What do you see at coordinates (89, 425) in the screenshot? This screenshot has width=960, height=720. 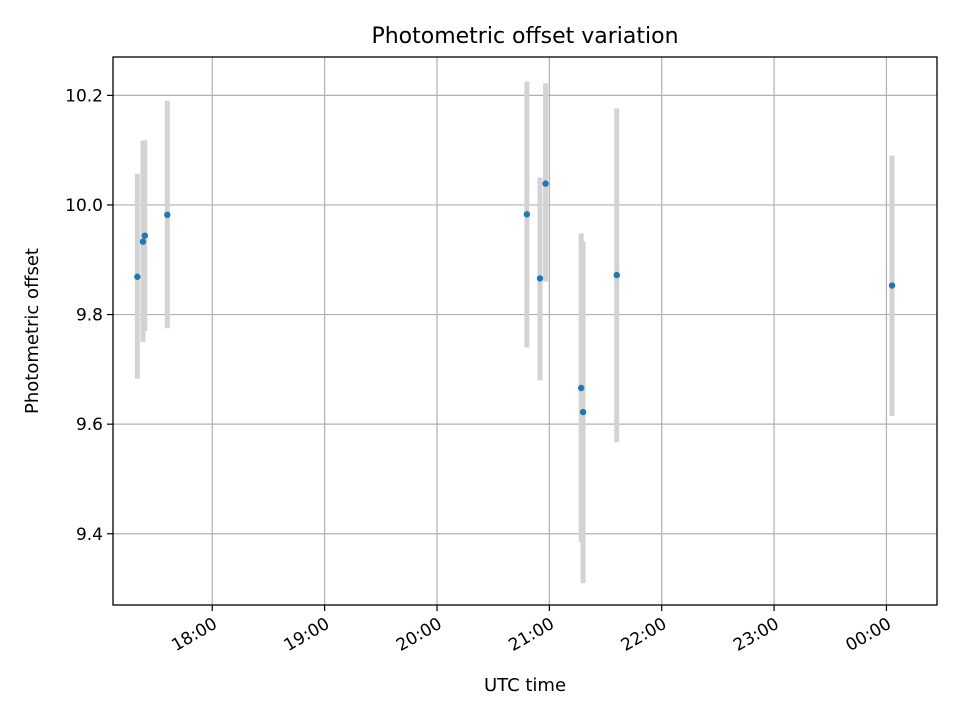 I see `y-tick-label: 9.6` at bounding box center [89, 425].